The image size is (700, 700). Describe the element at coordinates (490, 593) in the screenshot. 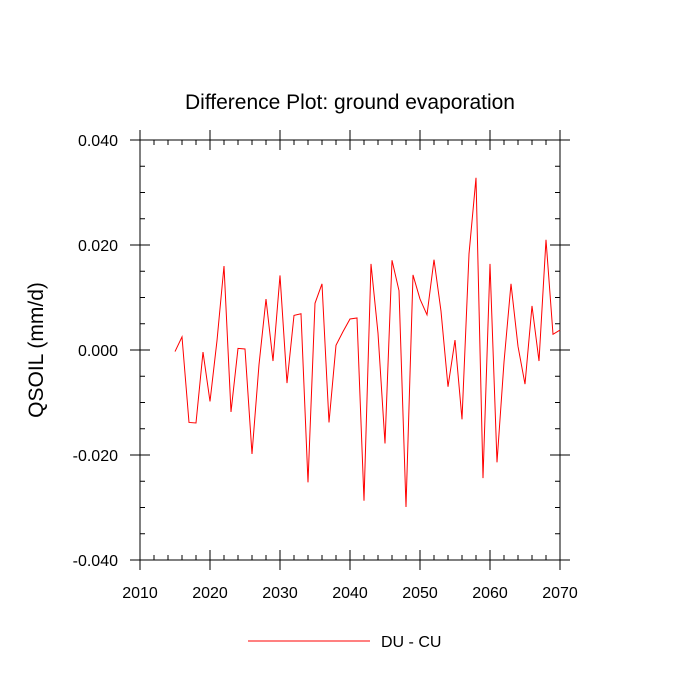

I see `x-tick-label: 2060` at that location.